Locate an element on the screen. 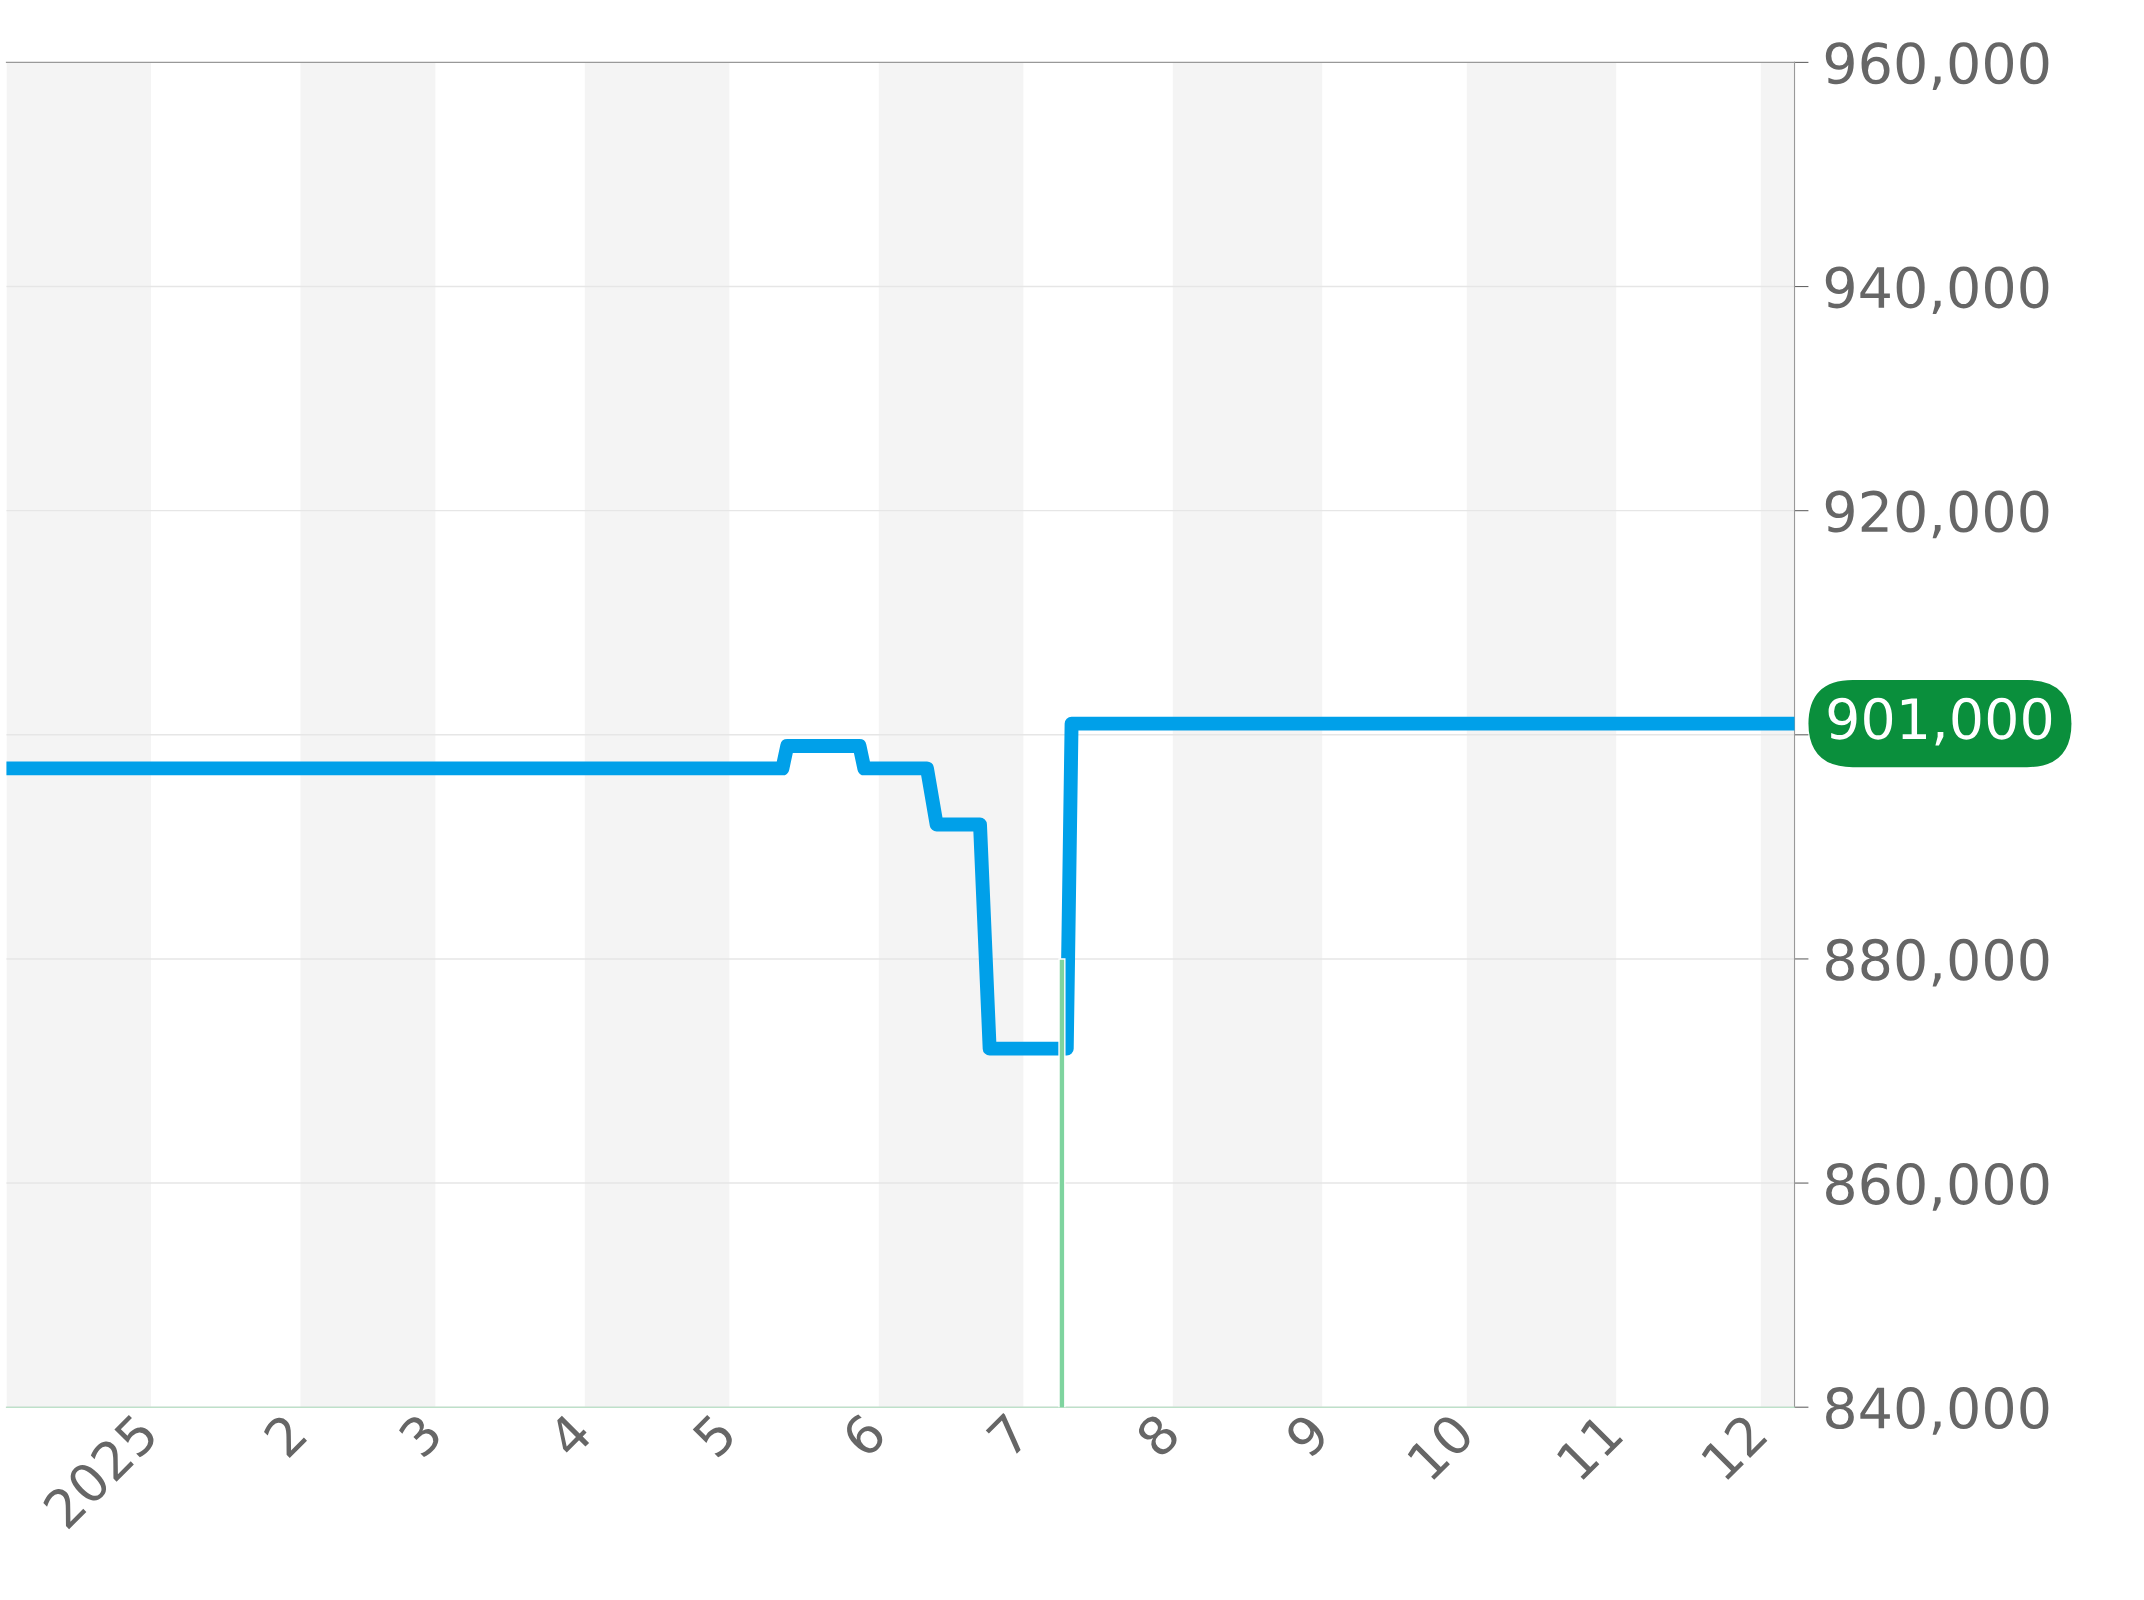 This screenshot has width=2144, height=1600. x-tick-label: 8 is located at coordinates (1158, 1435).